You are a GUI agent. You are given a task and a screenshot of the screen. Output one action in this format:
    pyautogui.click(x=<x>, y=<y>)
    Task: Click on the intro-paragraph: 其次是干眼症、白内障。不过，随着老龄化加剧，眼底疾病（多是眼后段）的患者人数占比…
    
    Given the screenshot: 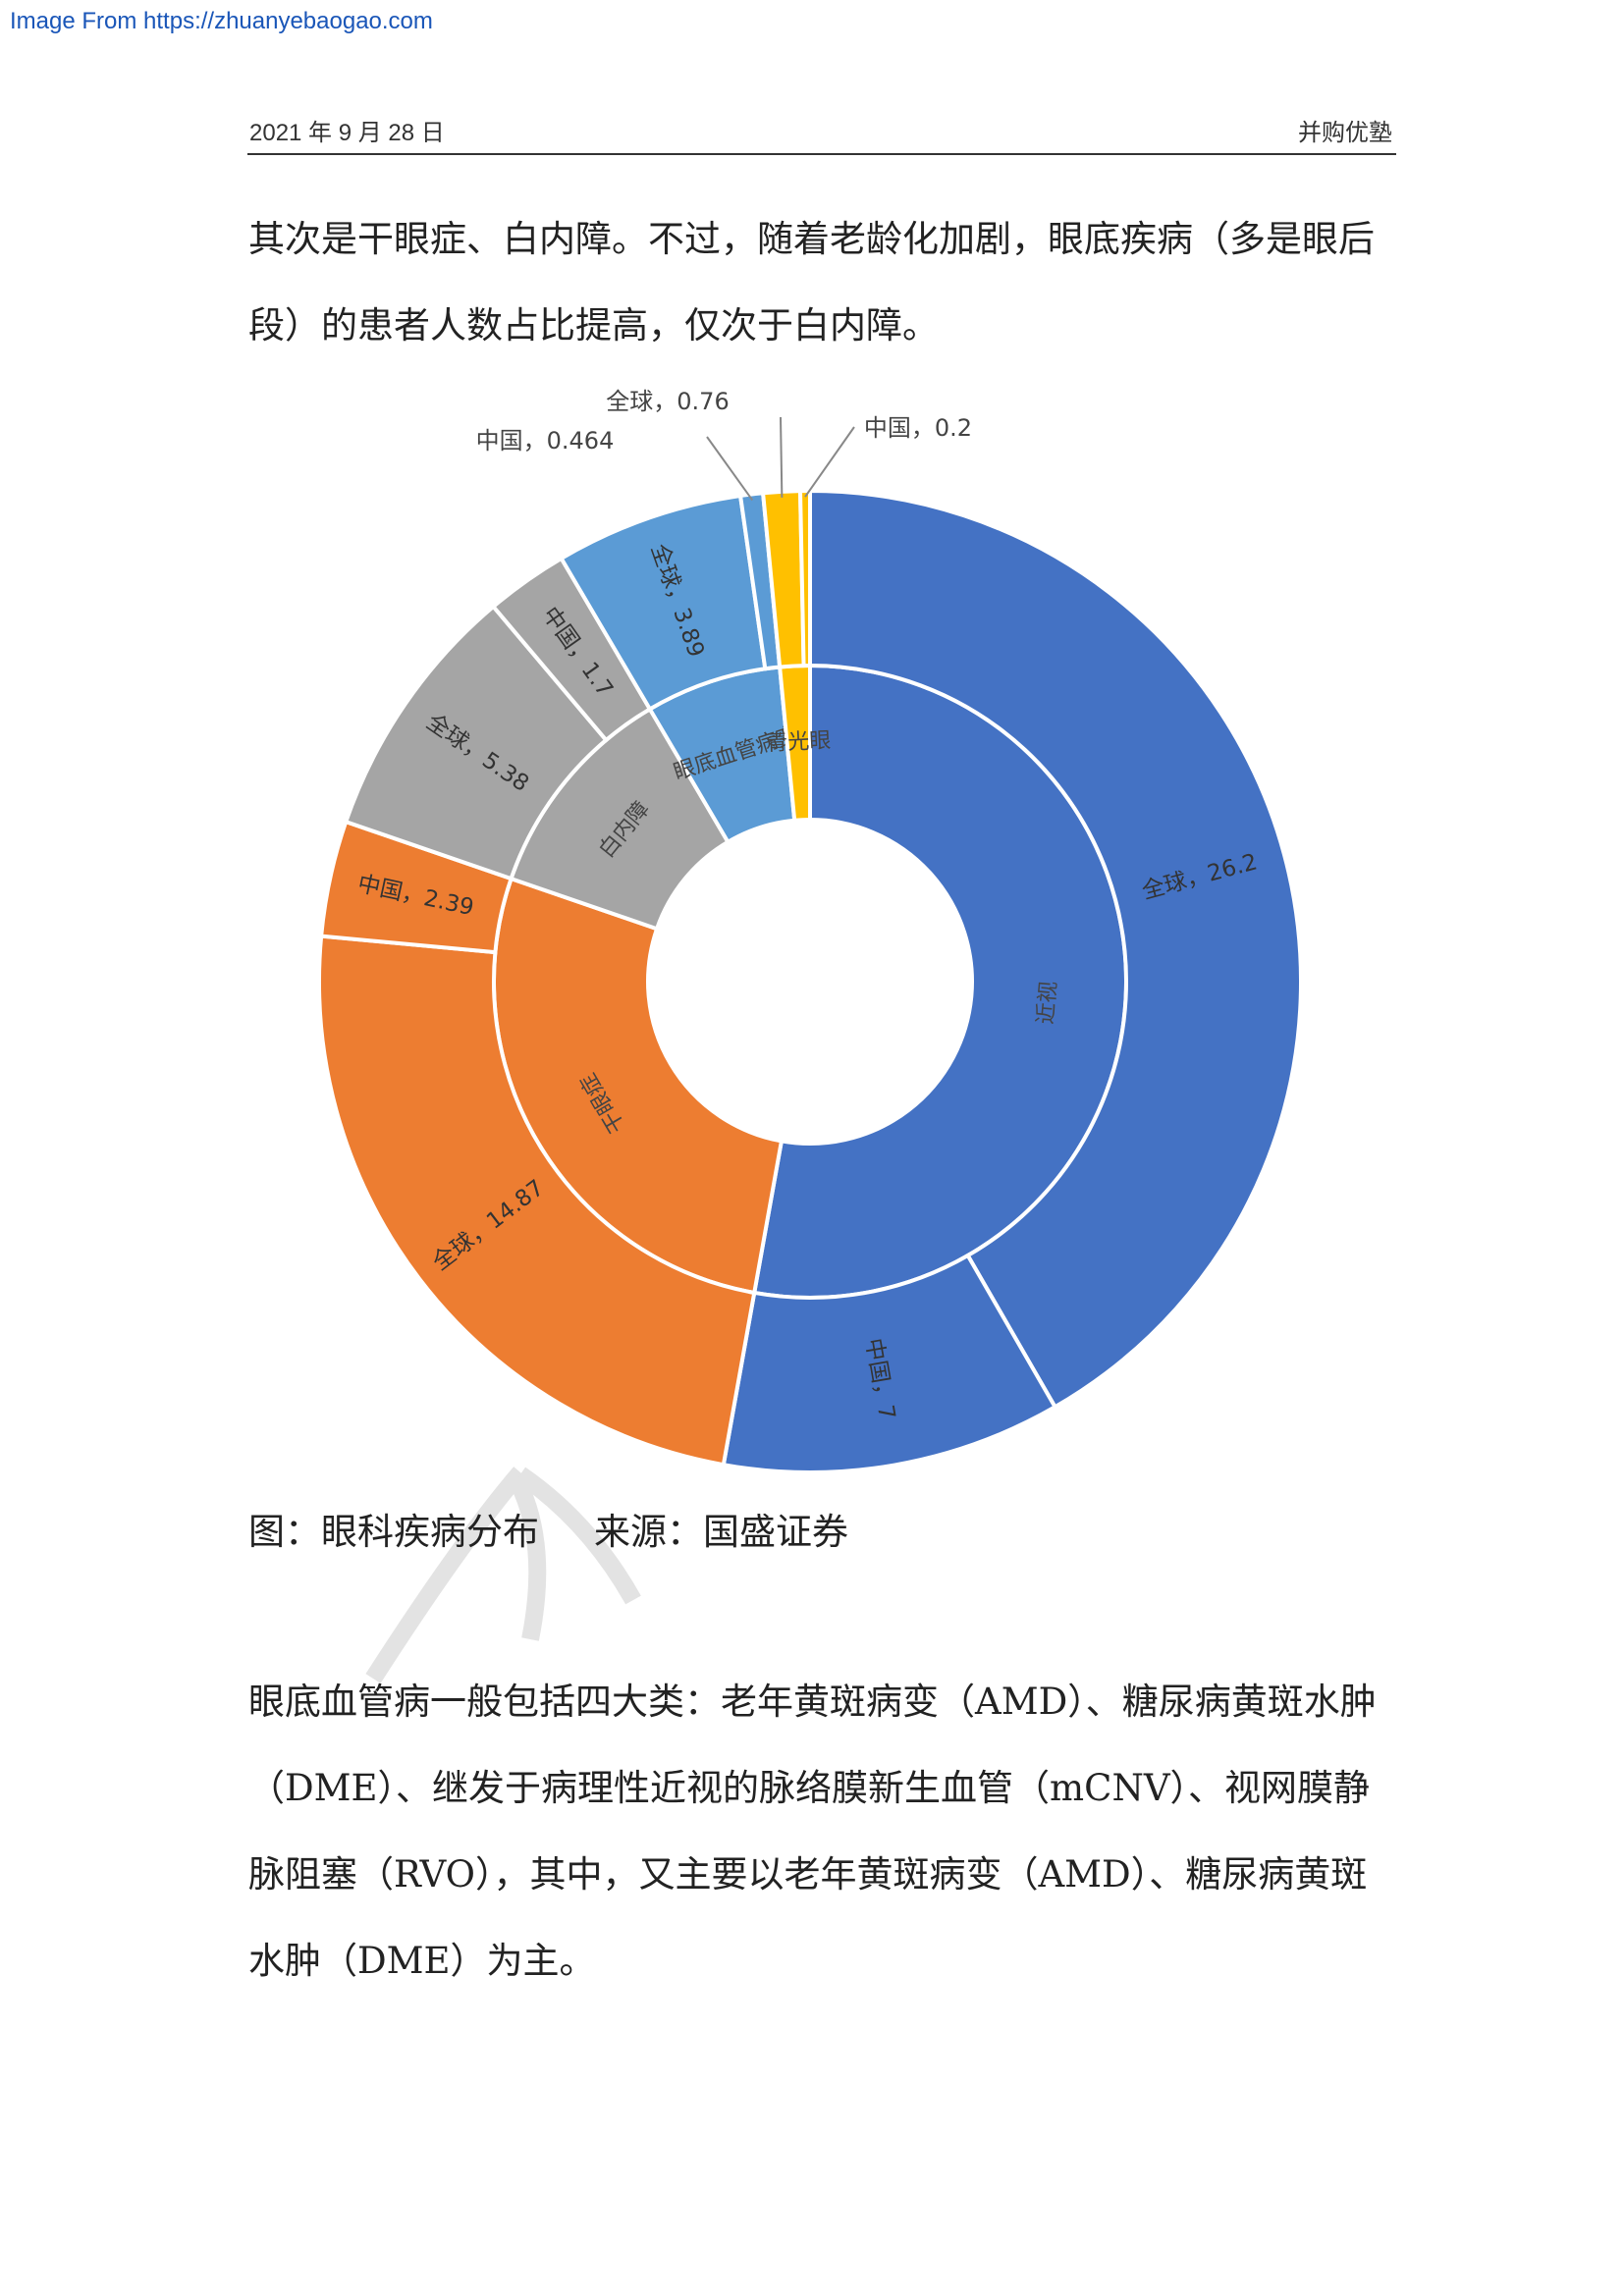 What is the action you would take?
    pyautogui.click(x=811, y=282)
    